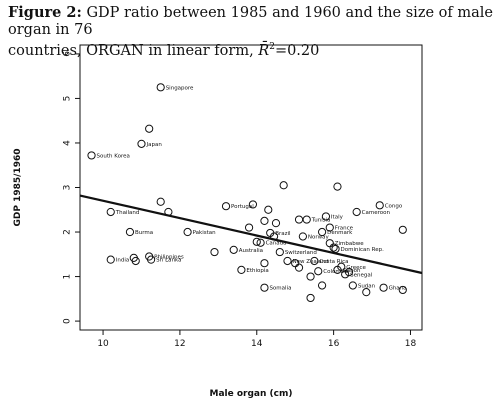 This screenshot has height=407, width=500. What do you see at coordinates (340, 233) in the screenshot?
I see `point-label: Denmark` at bounding box center [340, 233].